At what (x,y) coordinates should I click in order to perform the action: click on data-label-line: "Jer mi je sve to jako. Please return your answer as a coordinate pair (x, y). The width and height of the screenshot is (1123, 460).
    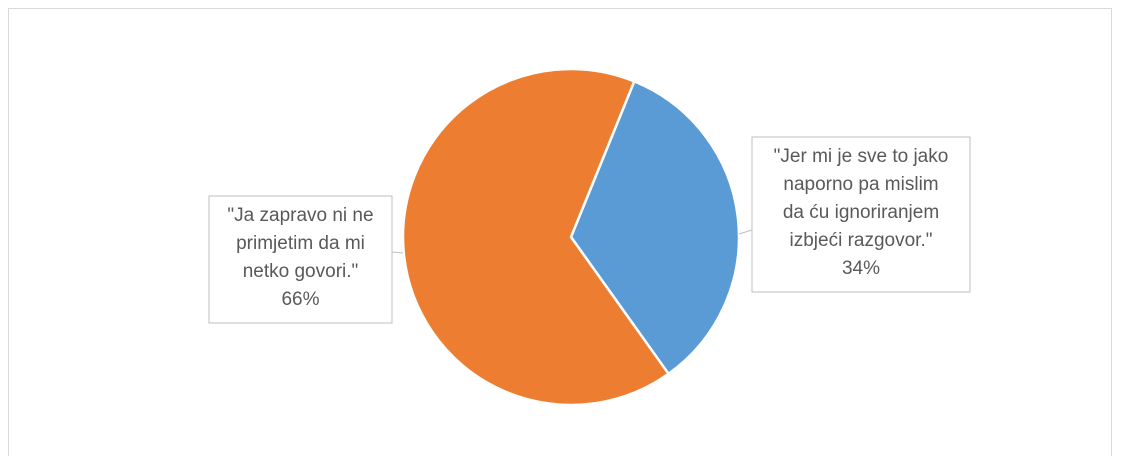
    Looking at the image, I should click on (861, 156).